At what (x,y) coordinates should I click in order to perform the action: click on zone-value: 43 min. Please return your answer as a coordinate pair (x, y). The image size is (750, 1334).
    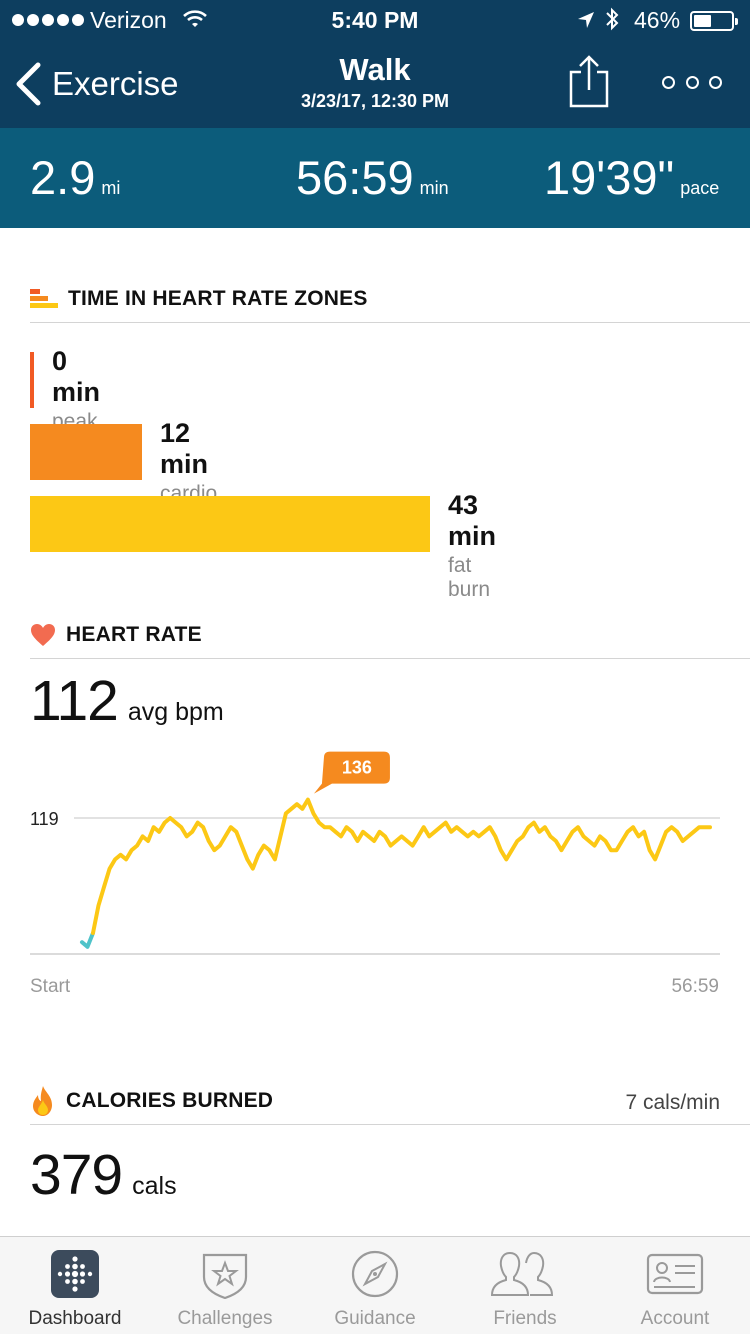
    Looking at the image, I should click on (472, 520).